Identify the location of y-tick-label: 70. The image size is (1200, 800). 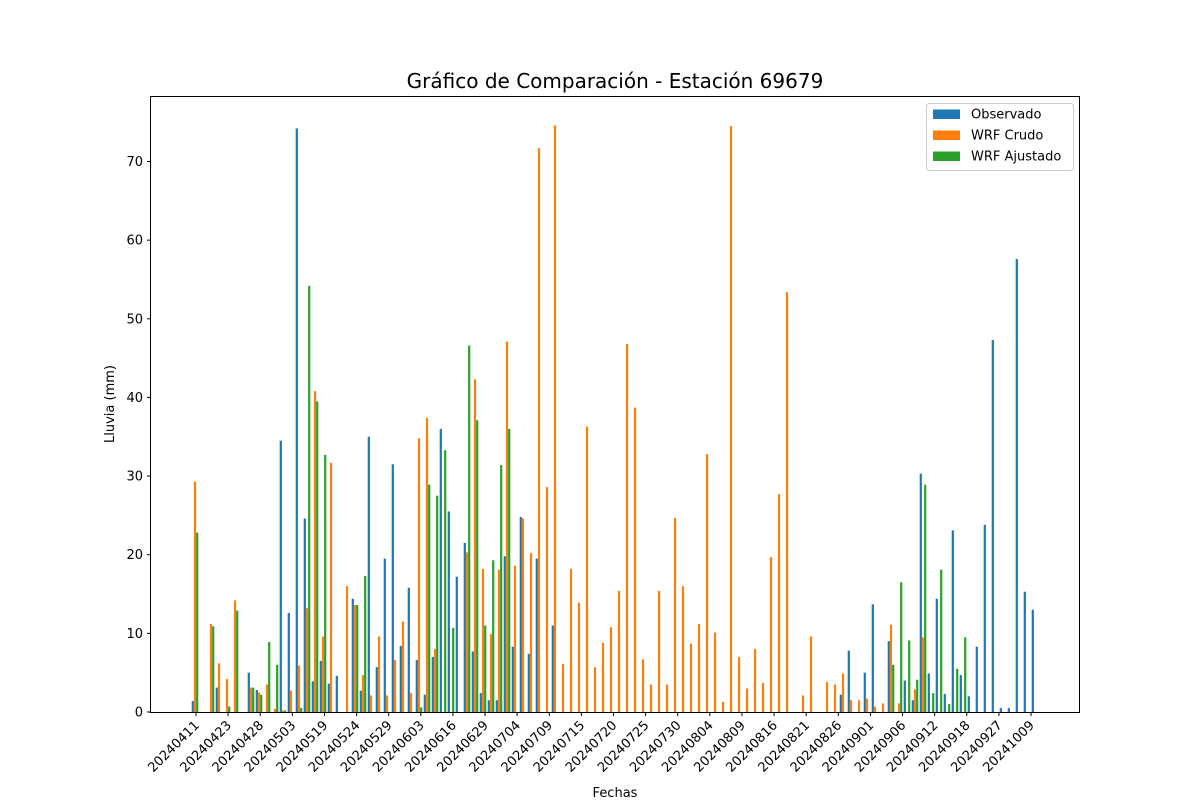
(134, 162).